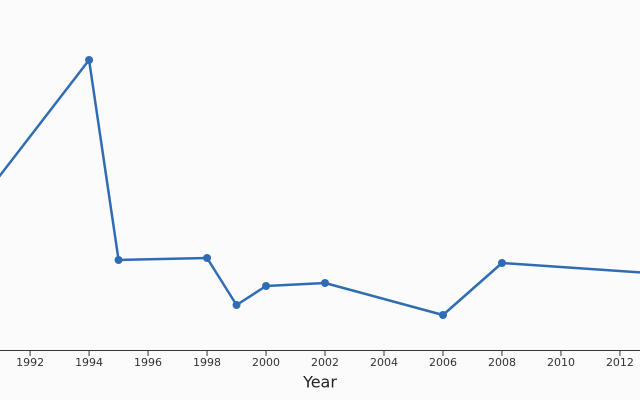  I want to click on x-tick-label: 1996, so click(148, 362).